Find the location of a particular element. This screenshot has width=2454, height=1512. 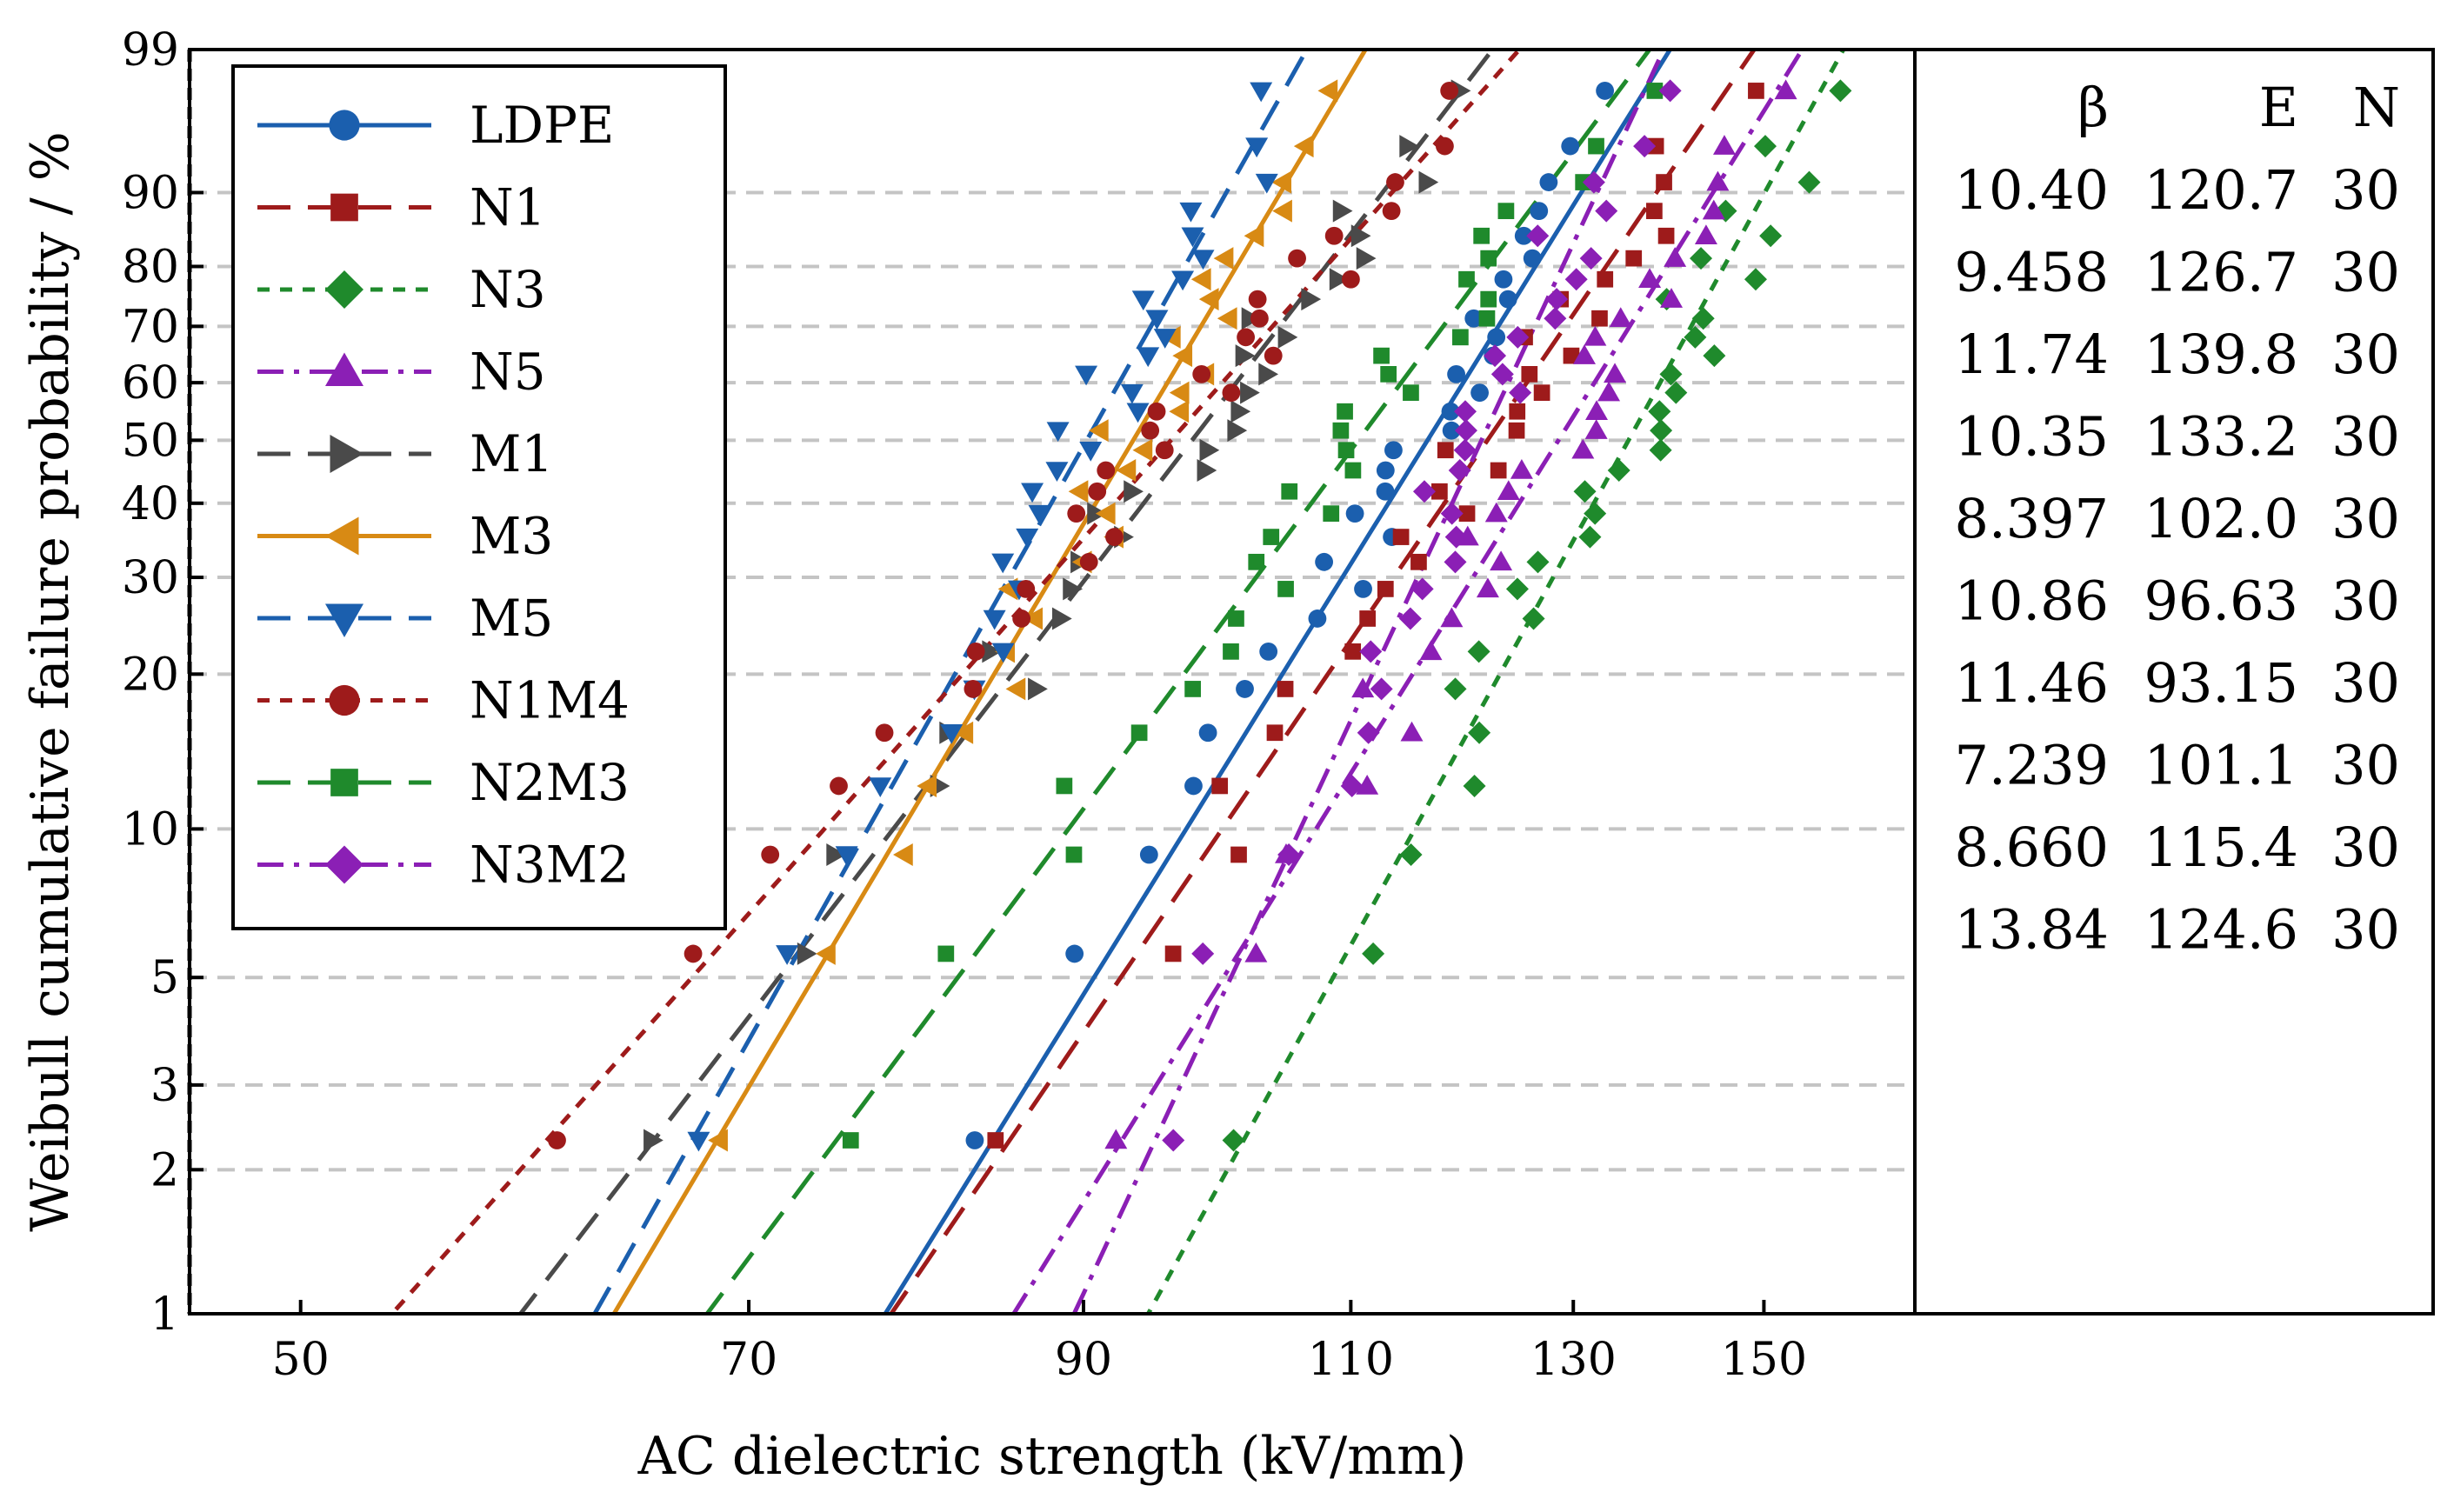

table-row: 11.74 139.8 30 is located at coordinates (2178, 354).